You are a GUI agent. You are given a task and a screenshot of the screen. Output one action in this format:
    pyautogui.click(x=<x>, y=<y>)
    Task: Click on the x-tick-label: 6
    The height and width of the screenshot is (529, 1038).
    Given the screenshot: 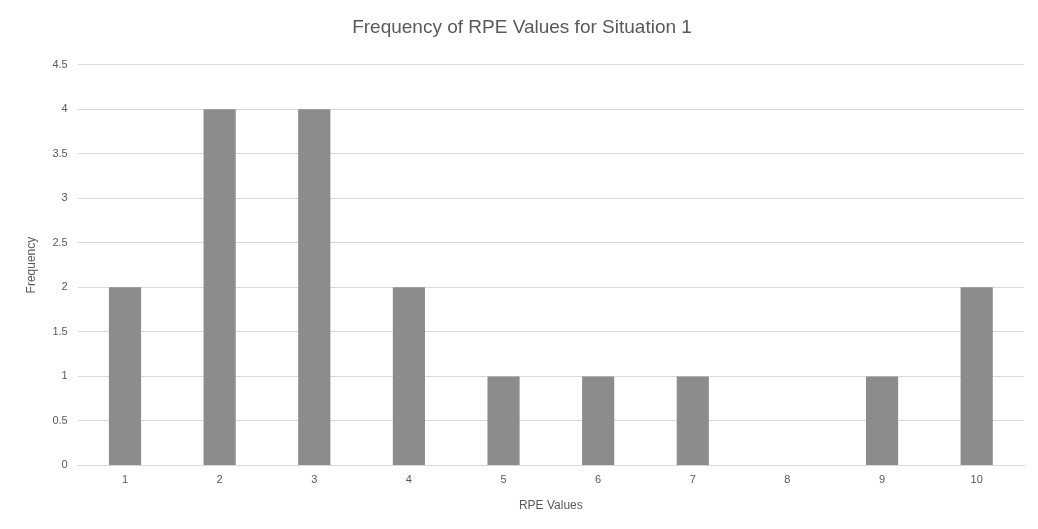 What is the action you would take?
    pyautogui.click(x=598, y=479)
    